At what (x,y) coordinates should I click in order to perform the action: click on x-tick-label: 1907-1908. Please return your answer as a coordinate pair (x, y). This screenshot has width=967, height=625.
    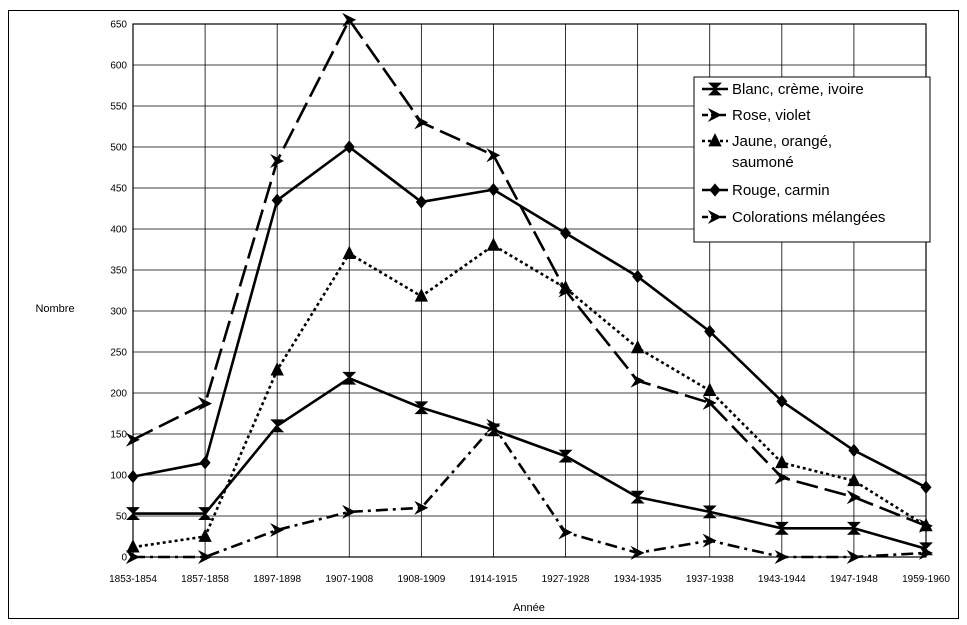
    Looking at the image, I should click on (349, 579).